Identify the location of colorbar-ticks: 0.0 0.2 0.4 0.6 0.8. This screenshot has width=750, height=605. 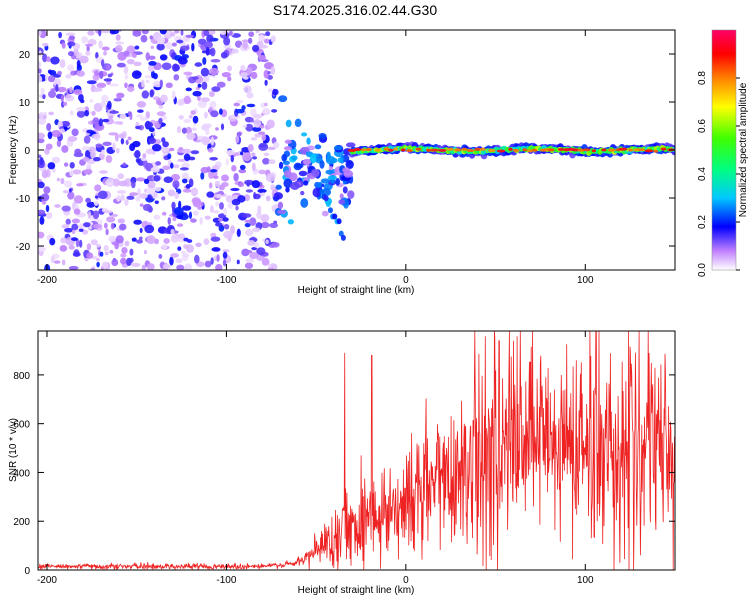
(718, 153).